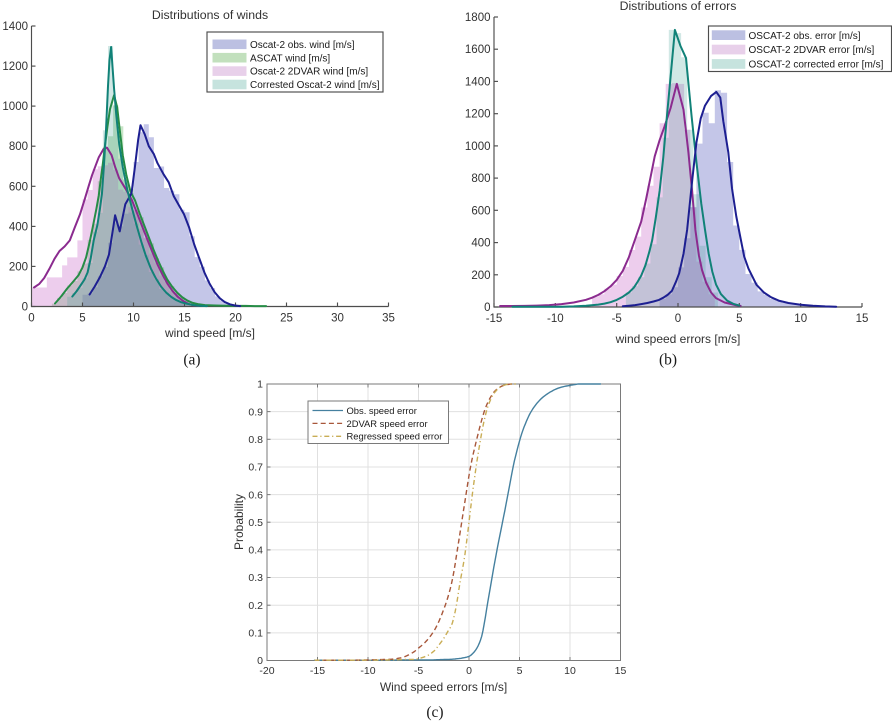 The height and width of the screenshot is (728, 892). Describe the element at coordinates (286, 319) in the screenshot. I see `svg-text: 25` at that location.